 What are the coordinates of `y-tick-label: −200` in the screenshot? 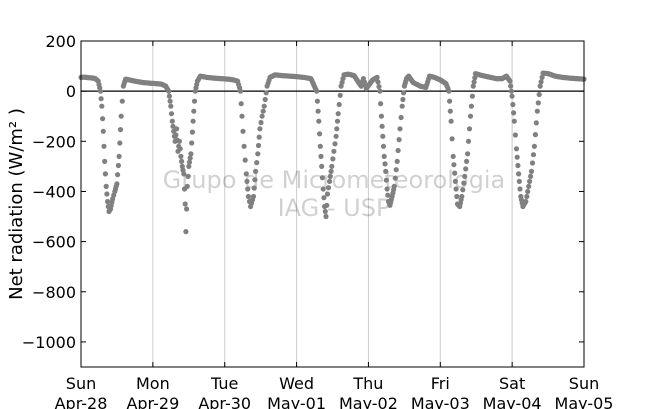 It's located at (54, 141).